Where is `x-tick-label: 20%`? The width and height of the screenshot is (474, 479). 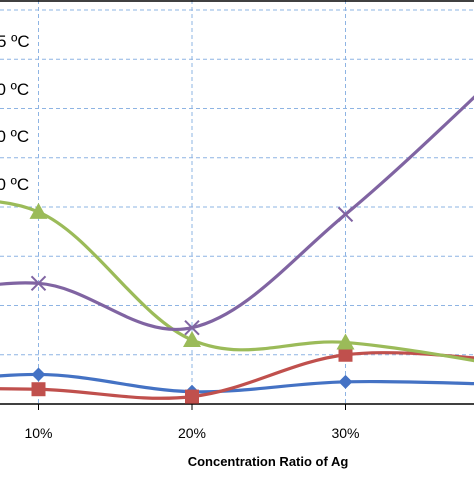
x-tick-label: 20% is located at coordinates (192, 433).